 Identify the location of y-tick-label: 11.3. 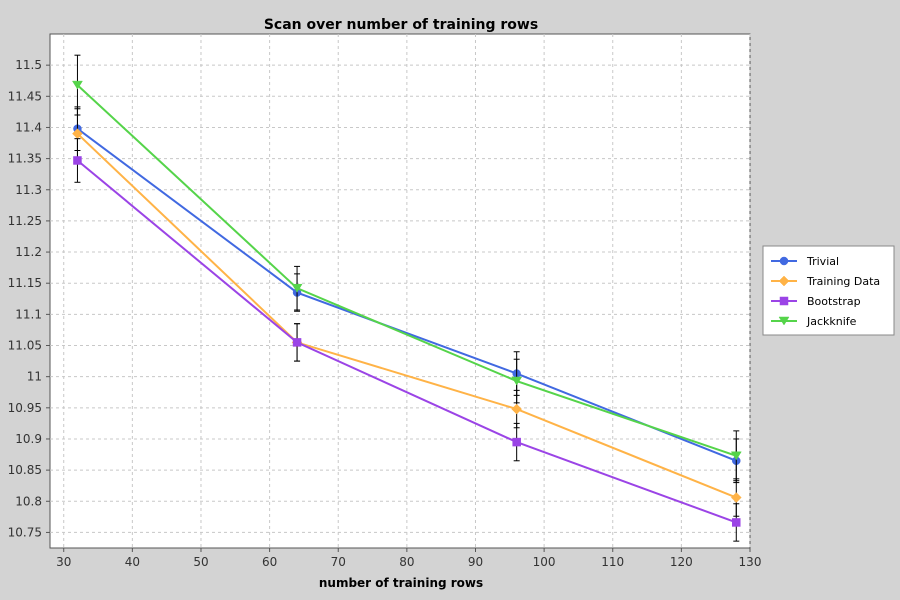
(28, 190).